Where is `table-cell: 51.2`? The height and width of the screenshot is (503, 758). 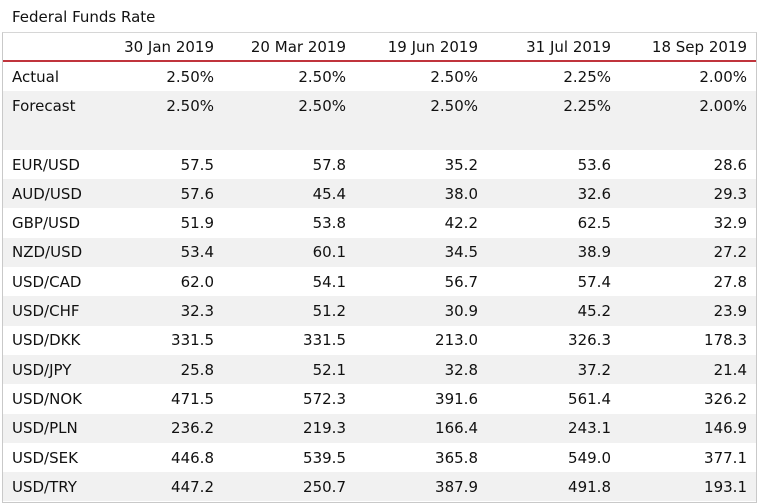
table-cell: 51.2 is located at coordinates (289, 311).